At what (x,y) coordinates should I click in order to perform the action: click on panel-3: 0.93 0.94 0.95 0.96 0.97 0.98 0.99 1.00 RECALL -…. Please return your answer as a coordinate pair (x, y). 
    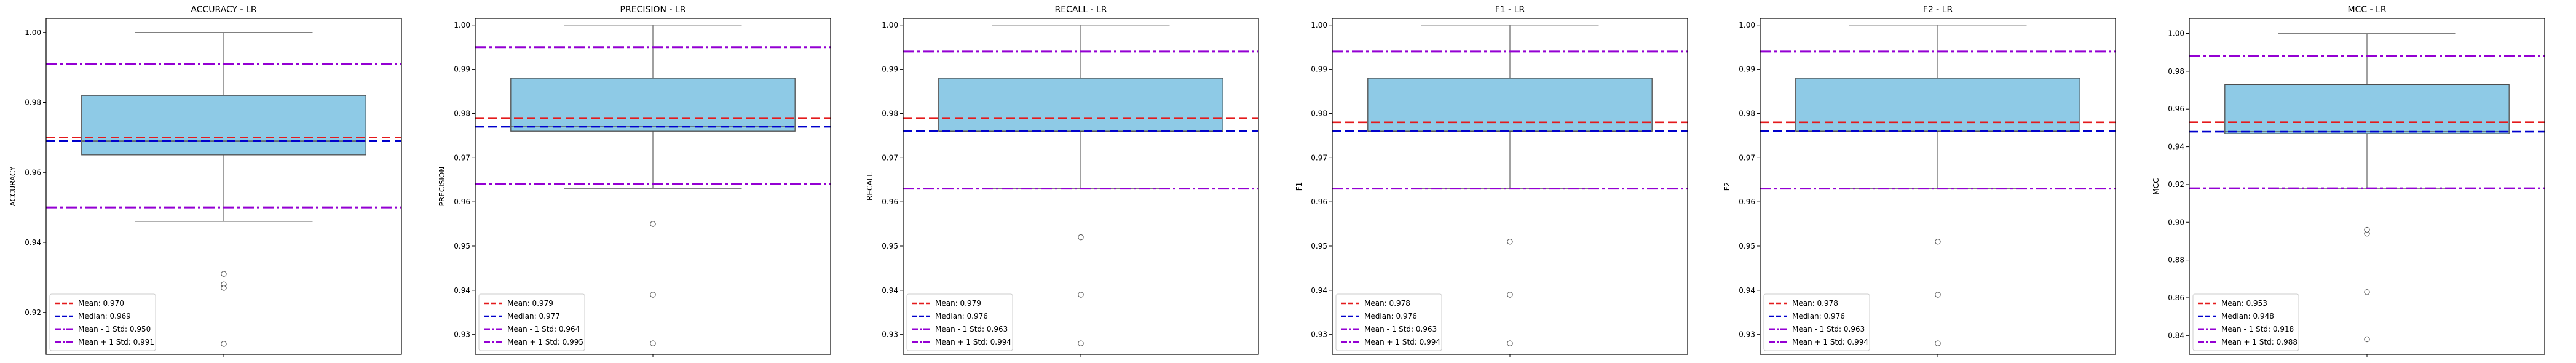
    Looking at the image, I should click on (1062, 181).